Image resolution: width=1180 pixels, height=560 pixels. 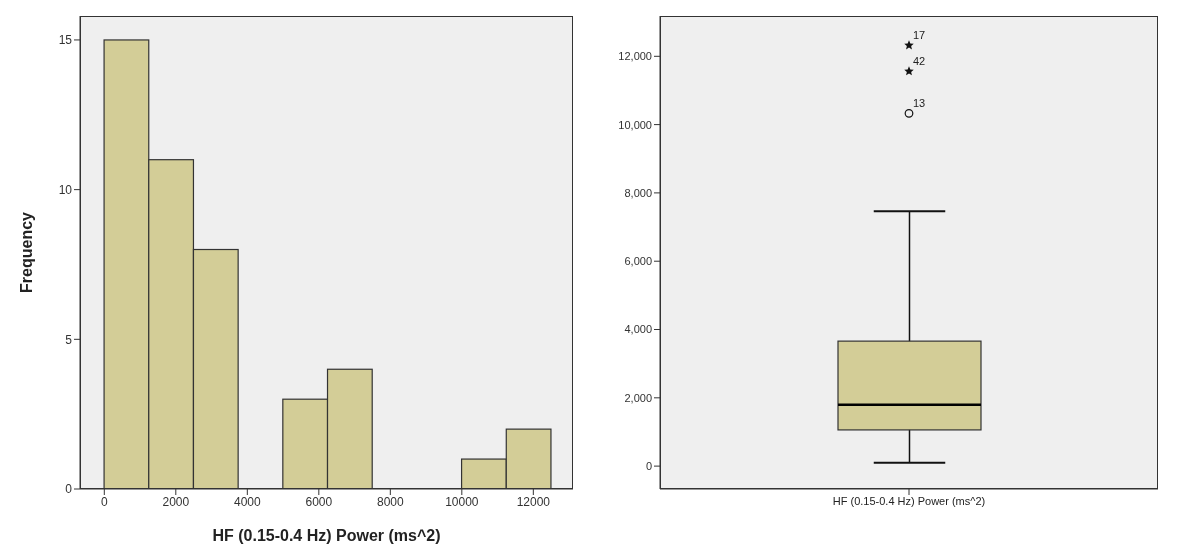 I want to click on x-tick-label: 12000, so click(x=533, y=501).